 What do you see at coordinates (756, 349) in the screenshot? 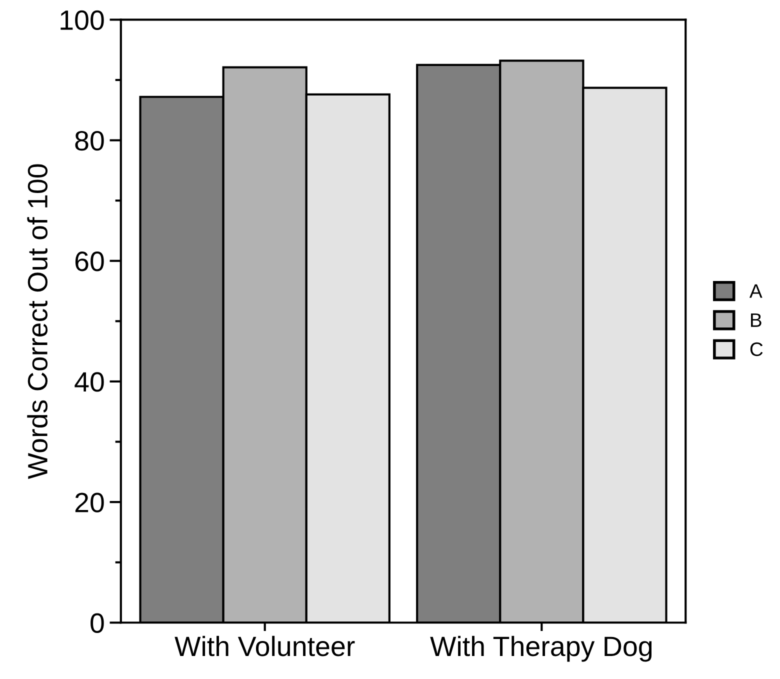
I see `legend-label: C` at bounding box center [756, 349].